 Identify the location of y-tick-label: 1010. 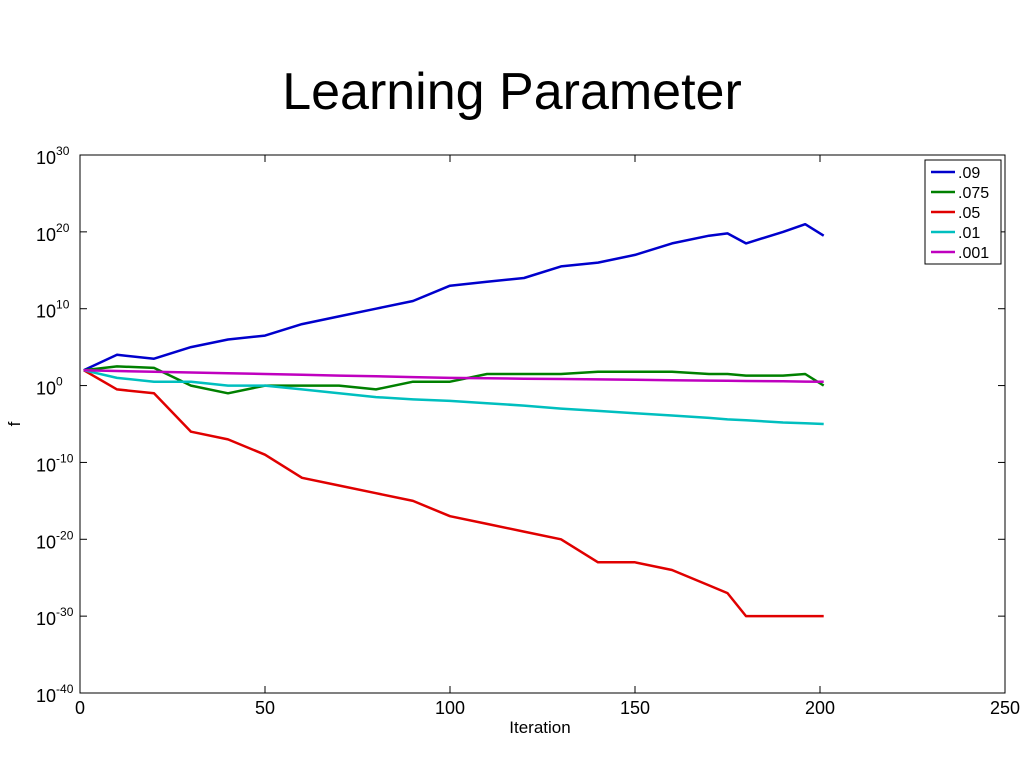
(53, 310).